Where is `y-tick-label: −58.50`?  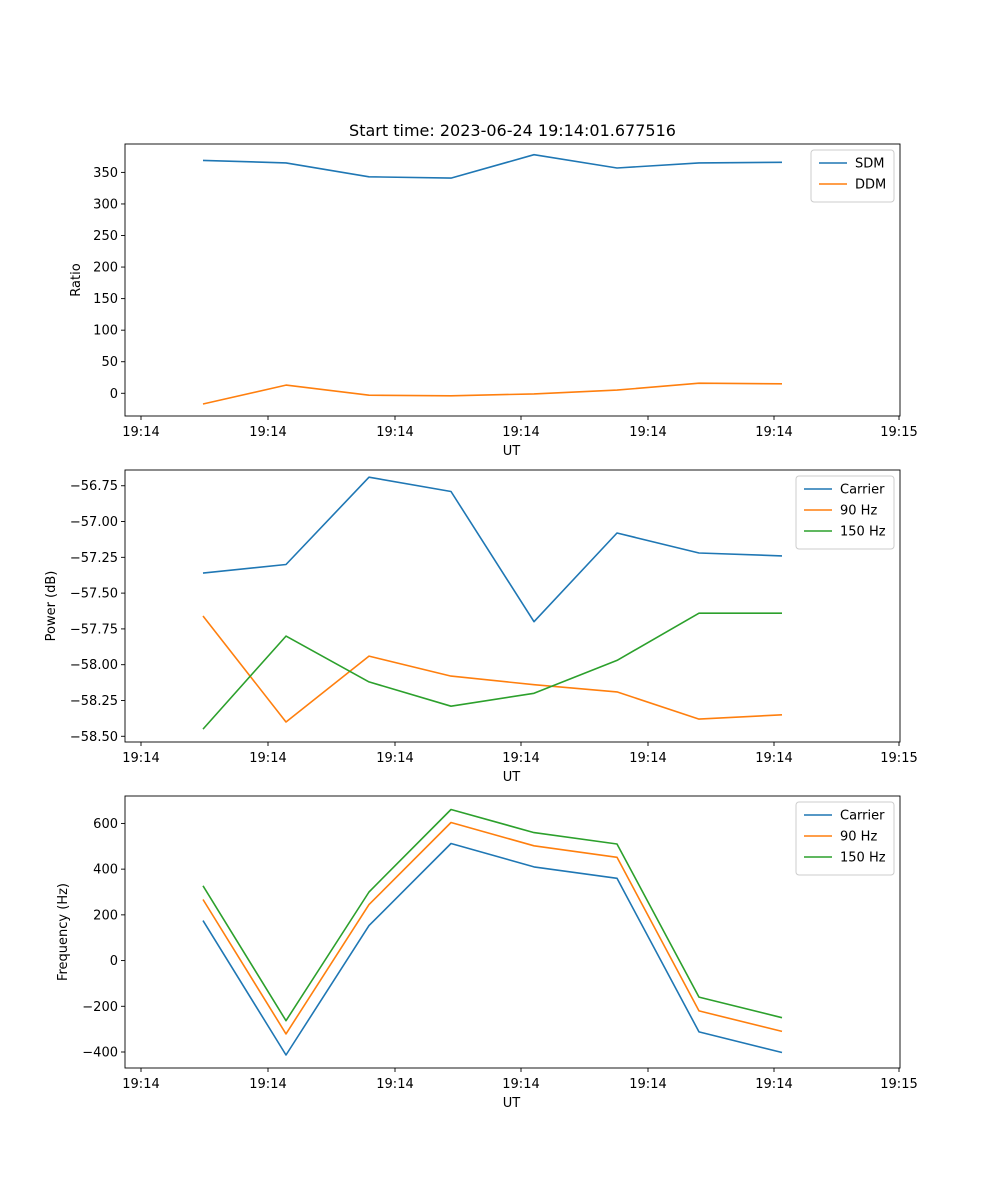
y-tick-label: −58.50 is located at coordinates (94, 737).